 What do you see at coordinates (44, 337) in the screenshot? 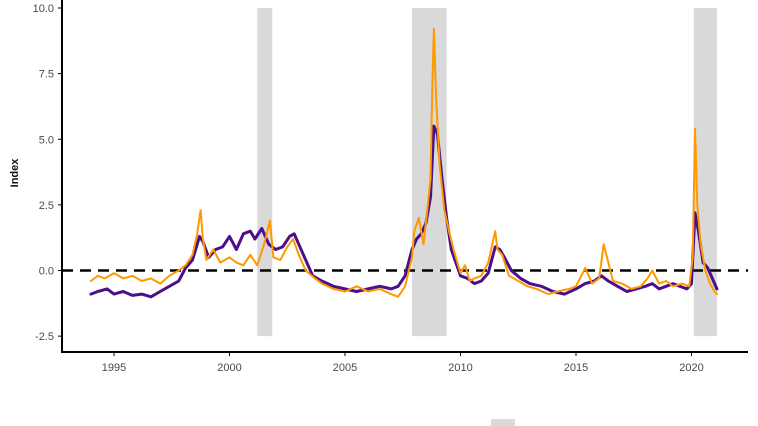
I see `y-tick-label: -2.5` at bounding box center [44, 337].